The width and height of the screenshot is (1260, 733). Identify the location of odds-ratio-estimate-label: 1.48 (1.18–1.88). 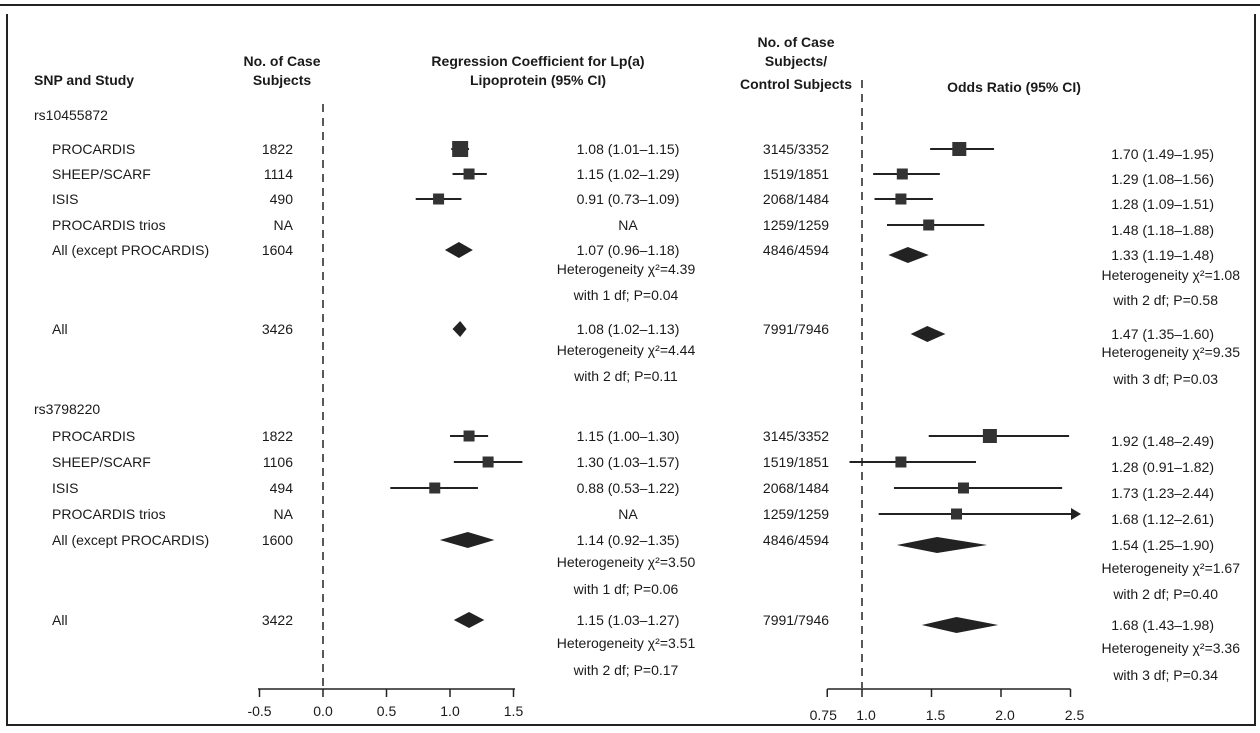
(1162, 230).